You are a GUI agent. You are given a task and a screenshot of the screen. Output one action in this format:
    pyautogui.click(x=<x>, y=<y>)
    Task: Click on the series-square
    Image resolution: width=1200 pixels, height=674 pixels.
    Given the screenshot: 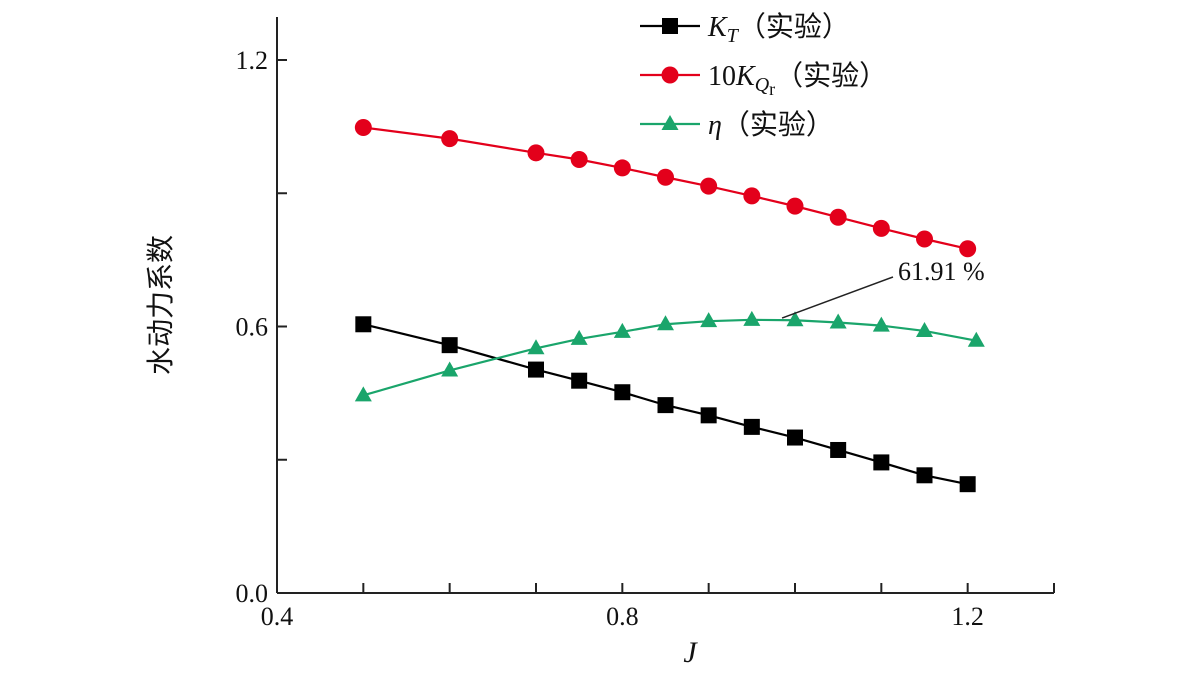 What is the action you would take?
    pyautogui.click(x=665, y=404)
    